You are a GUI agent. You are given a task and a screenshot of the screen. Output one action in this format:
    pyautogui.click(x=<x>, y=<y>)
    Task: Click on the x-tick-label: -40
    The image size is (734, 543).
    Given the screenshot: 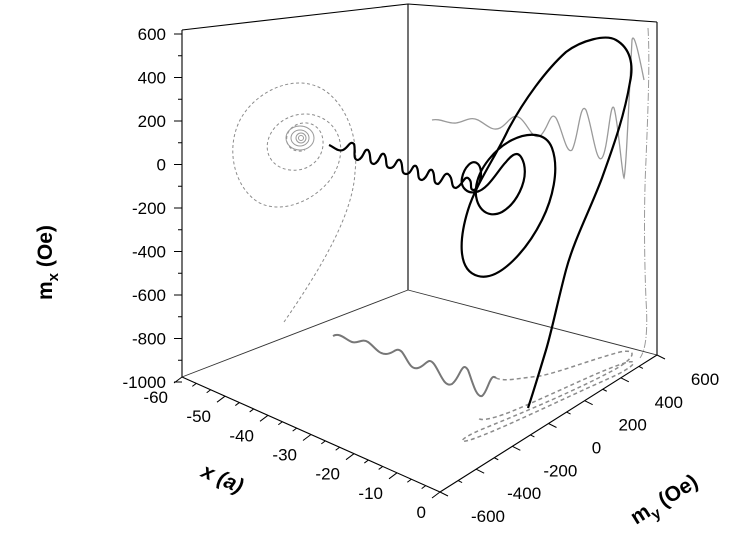 What is the action you would take?
    pyautogui.click(x=241, y=435)
    